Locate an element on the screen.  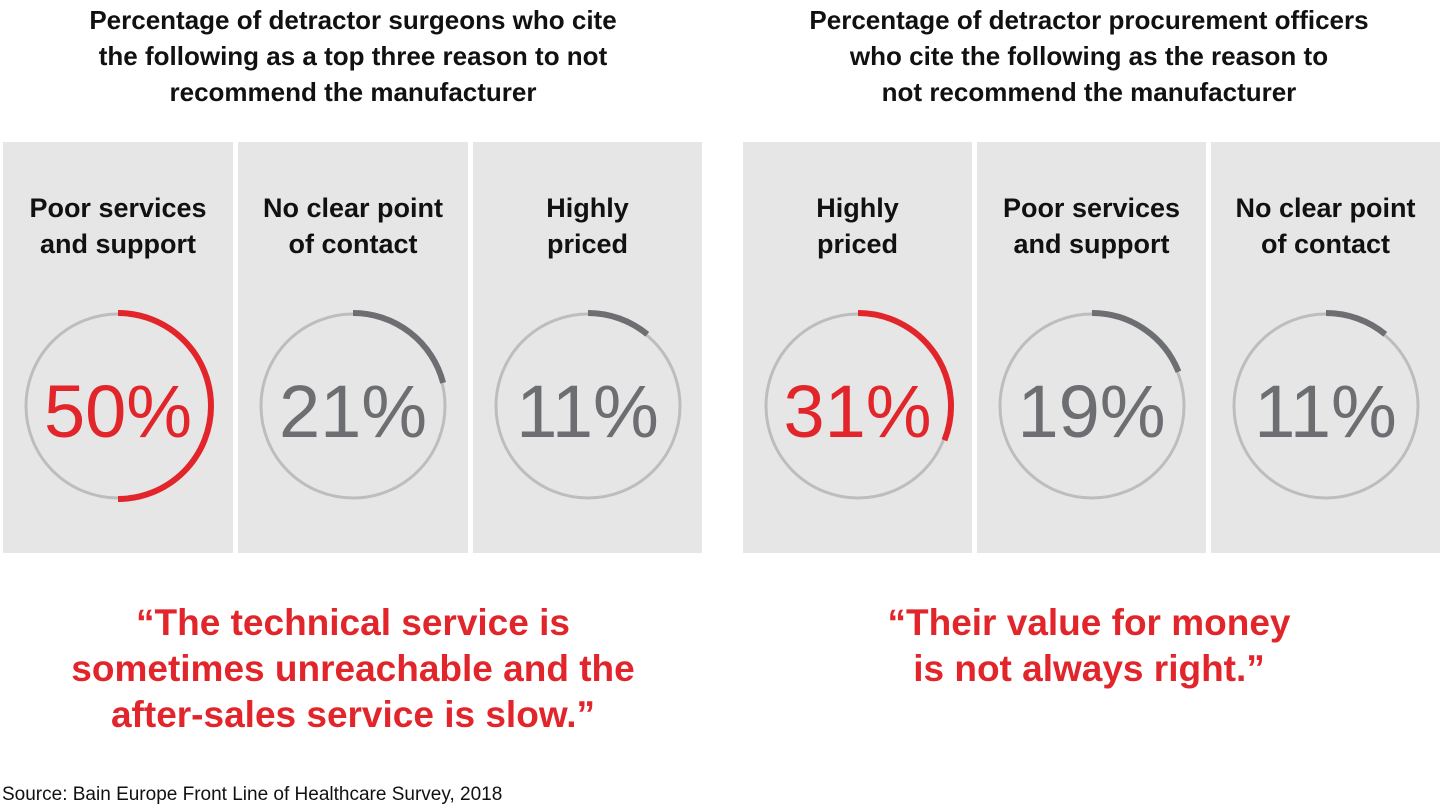
panel-poor-services: Poor services and support 50% is located at coordinates (118, 347).